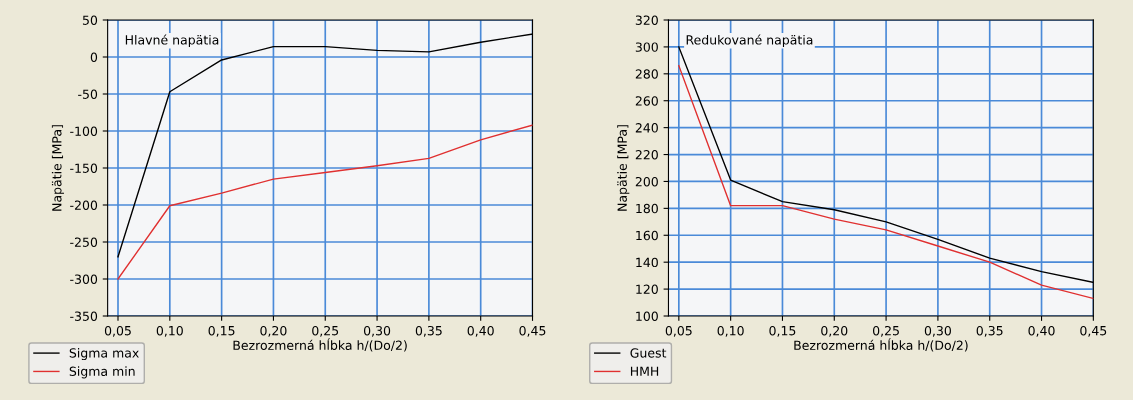 The image size is (1133, 400). Describe the element at coordinates (646, 181) in the screenshot. I see `y-tick-label: 200` at that location.